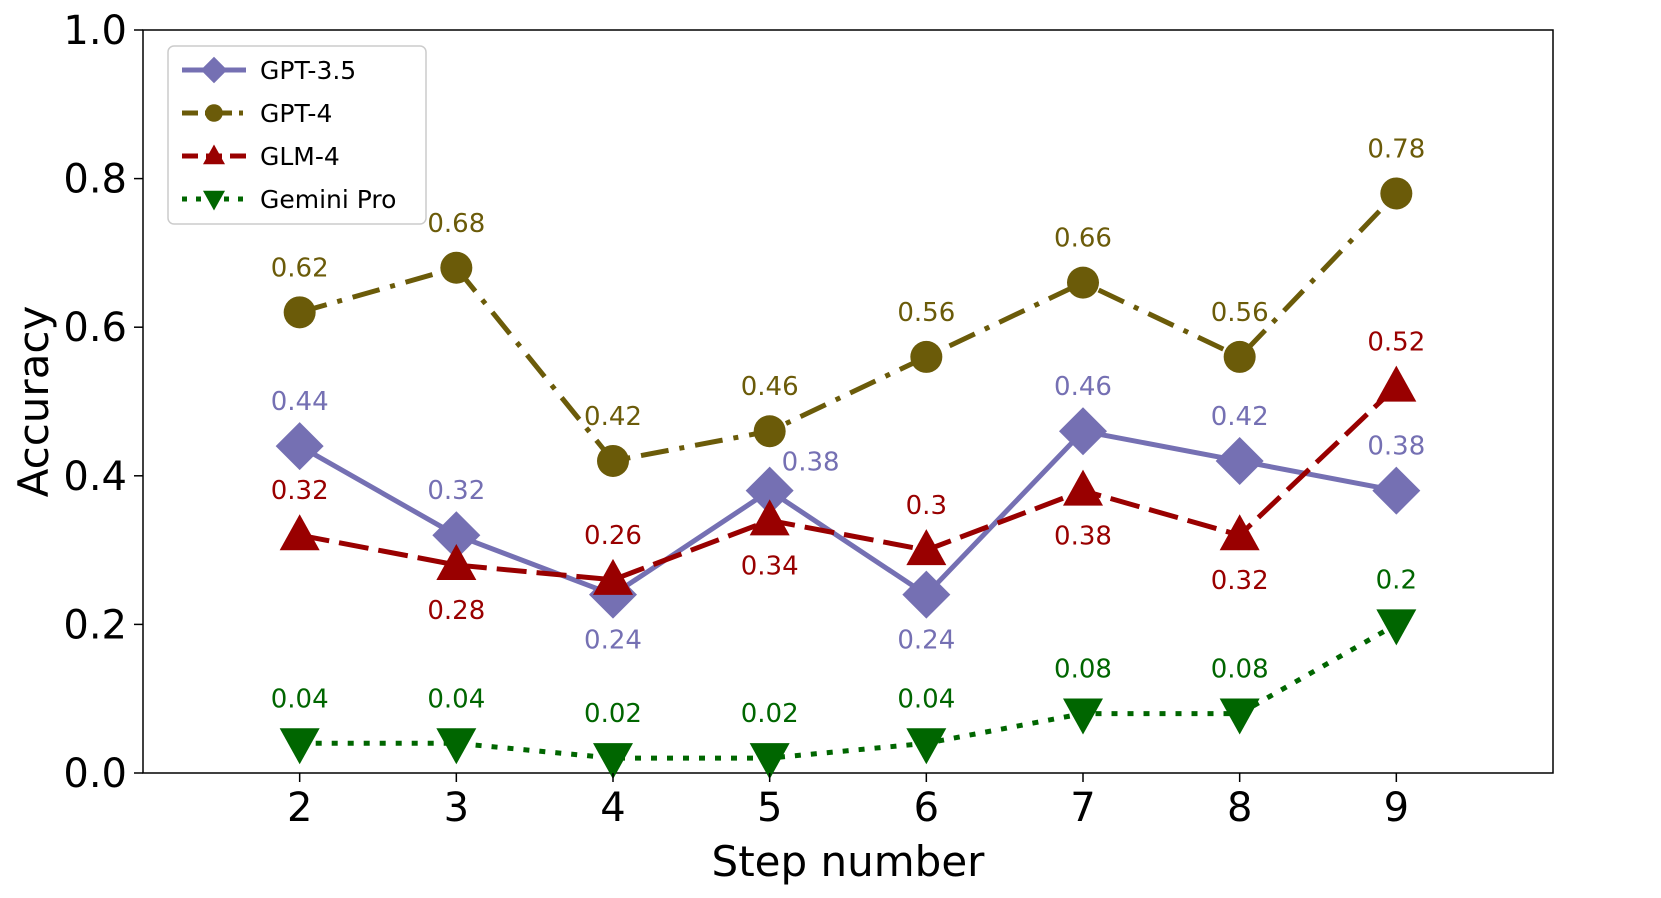  I want to click on legend-label: GPT-4, so click(296, 113).